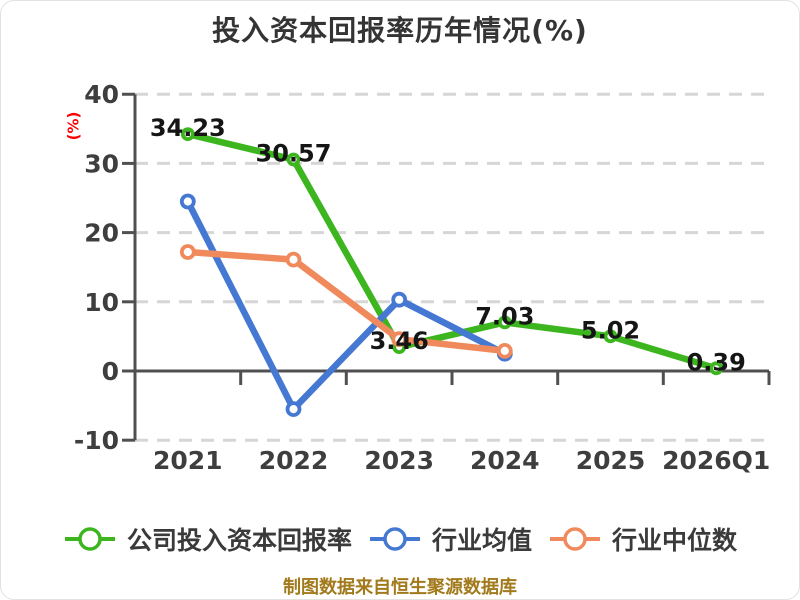 The height and width of the screenshot is (600, 800). I want to click on y-tick-label: 20, so click(101, 233).